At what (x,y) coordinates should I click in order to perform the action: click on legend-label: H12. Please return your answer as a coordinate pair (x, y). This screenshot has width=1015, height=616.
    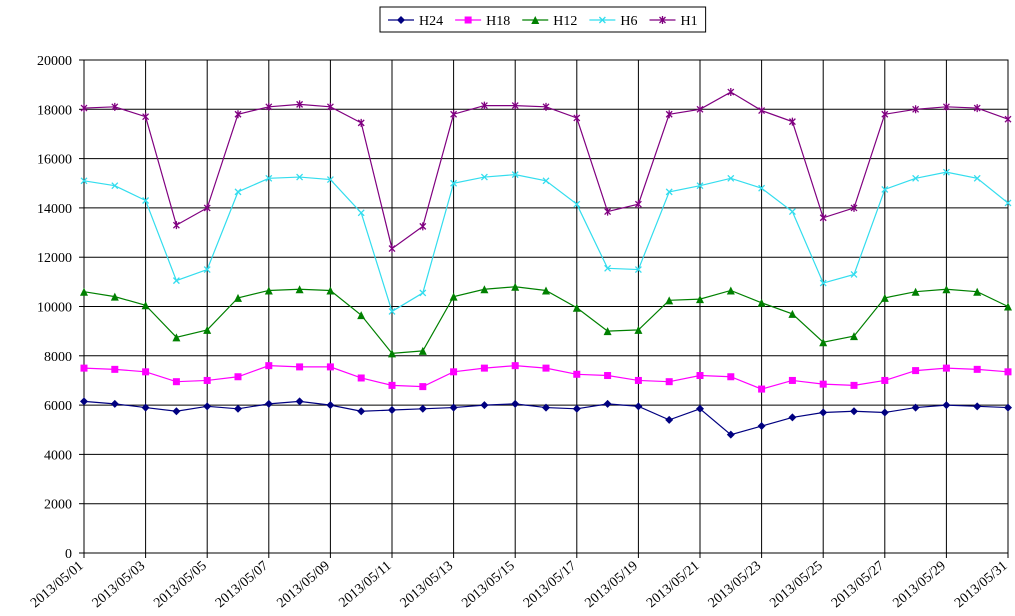
    Looking at the image, I should click on (565, 21).